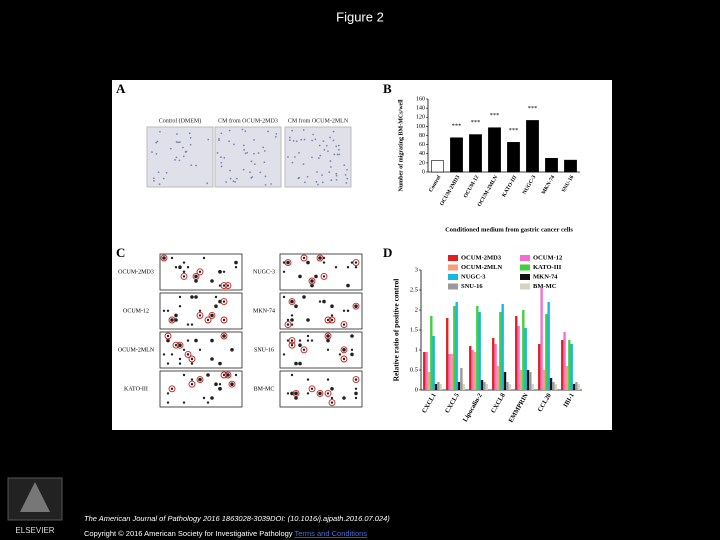 The width and height of the screenshot is (720, 540). What do you see at coordinates (318, 157) in the screenshot?
I see `micrograph` at bounding box center [318, 157].